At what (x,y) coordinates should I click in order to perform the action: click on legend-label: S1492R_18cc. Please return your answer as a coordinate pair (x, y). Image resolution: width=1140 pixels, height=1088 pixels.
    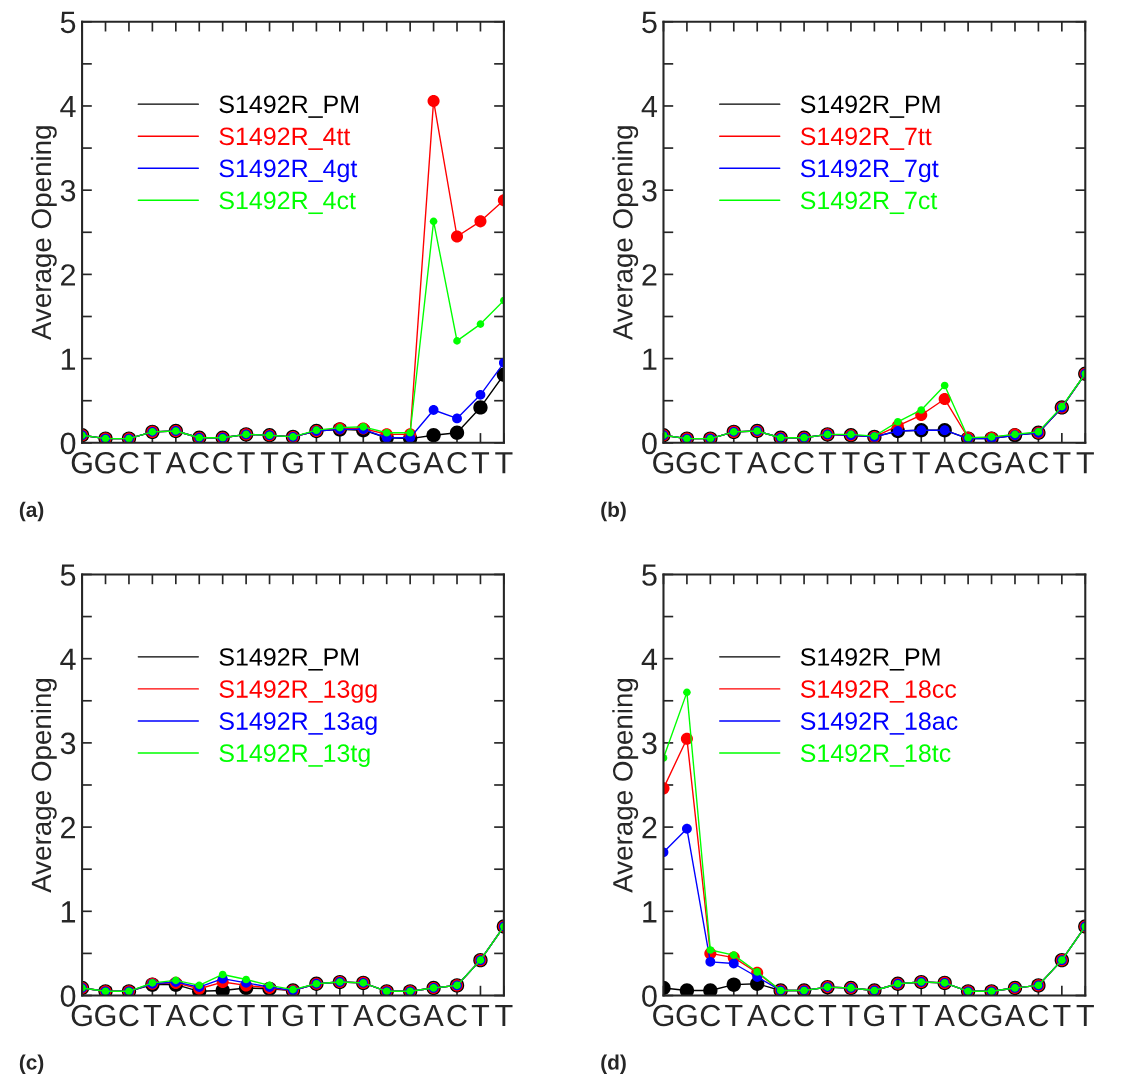
    Looking at the image, I should click on (878, 691).